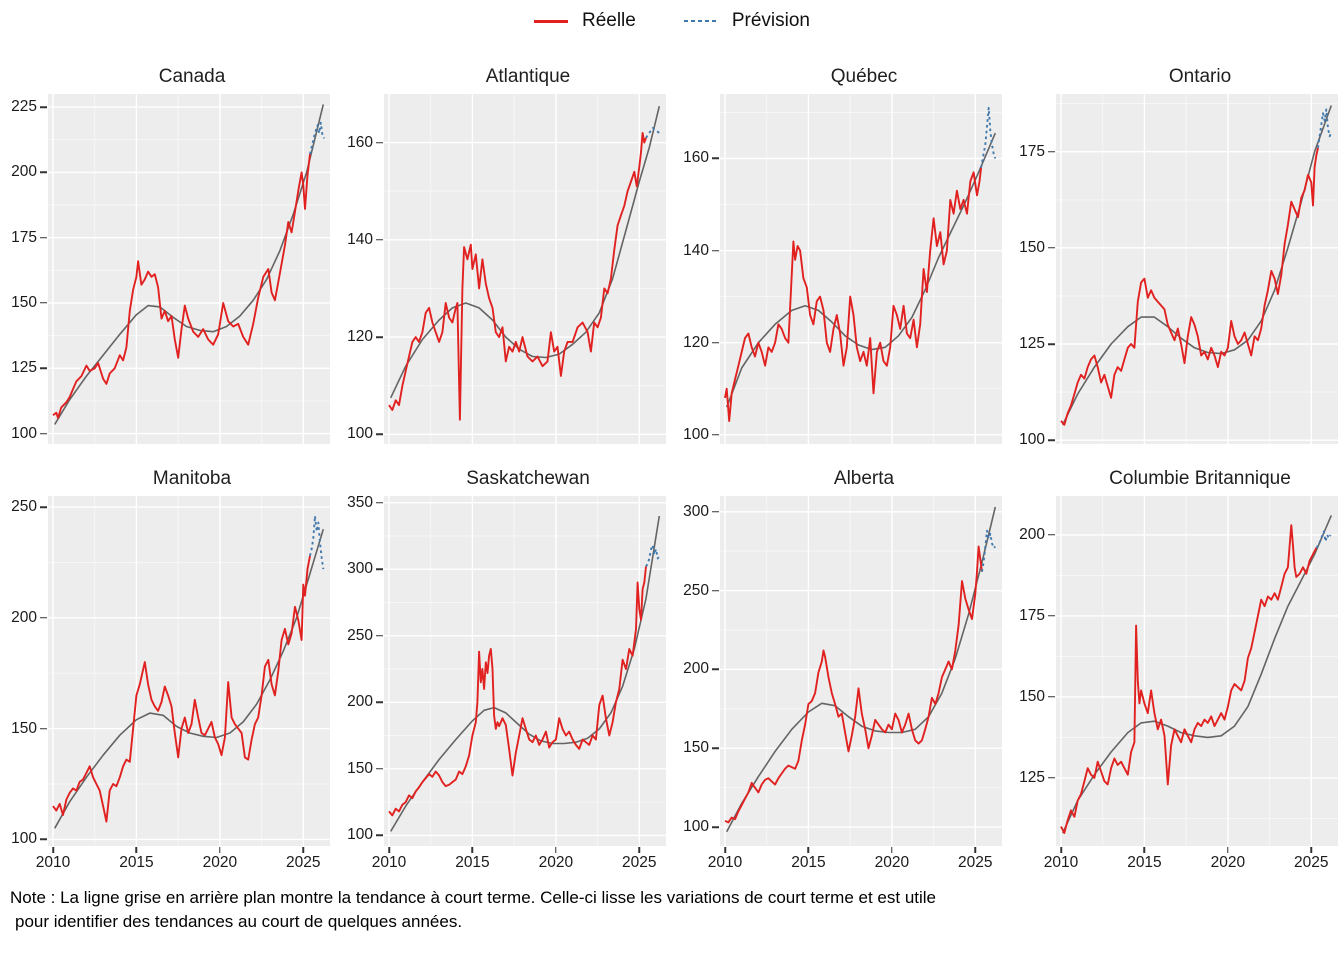 The height and width of the screenshot is (960, 1344). What do you see at coordinates (528, 76) in the screenshot?
I see `panel-title: Atlantique` at bounding box center [528, 76].